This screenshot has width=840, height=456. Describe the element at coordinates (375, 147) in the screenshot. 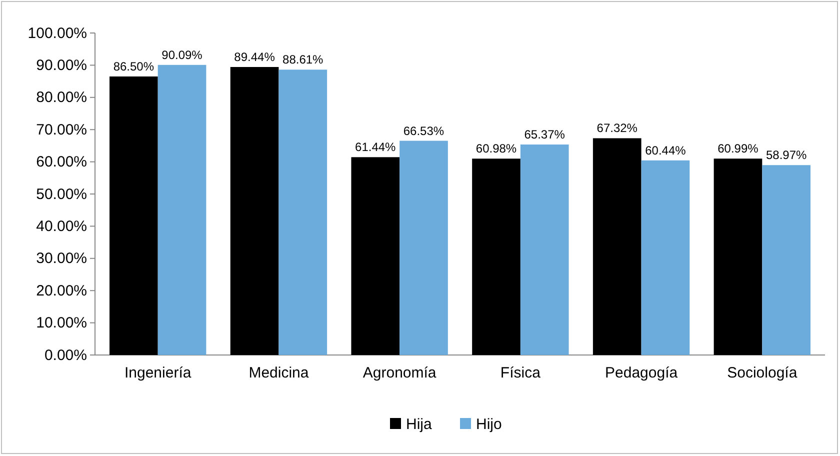

I see `data-label: 61.44%` at that location.